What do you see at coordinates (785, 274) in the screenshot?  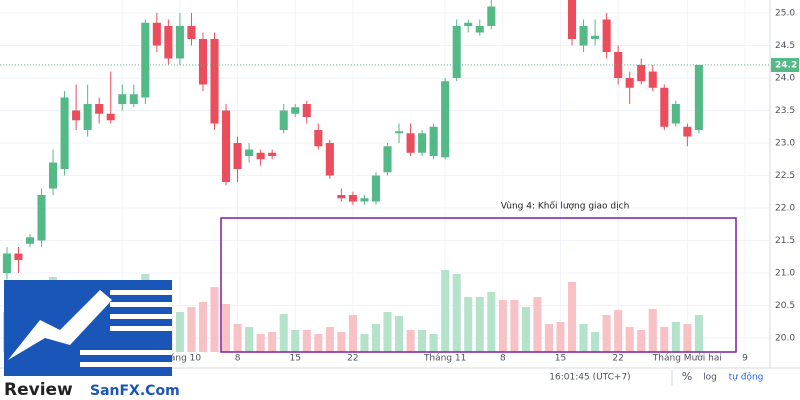 I see `y-tick-label: 21.0` at bounding box center [785, 274].